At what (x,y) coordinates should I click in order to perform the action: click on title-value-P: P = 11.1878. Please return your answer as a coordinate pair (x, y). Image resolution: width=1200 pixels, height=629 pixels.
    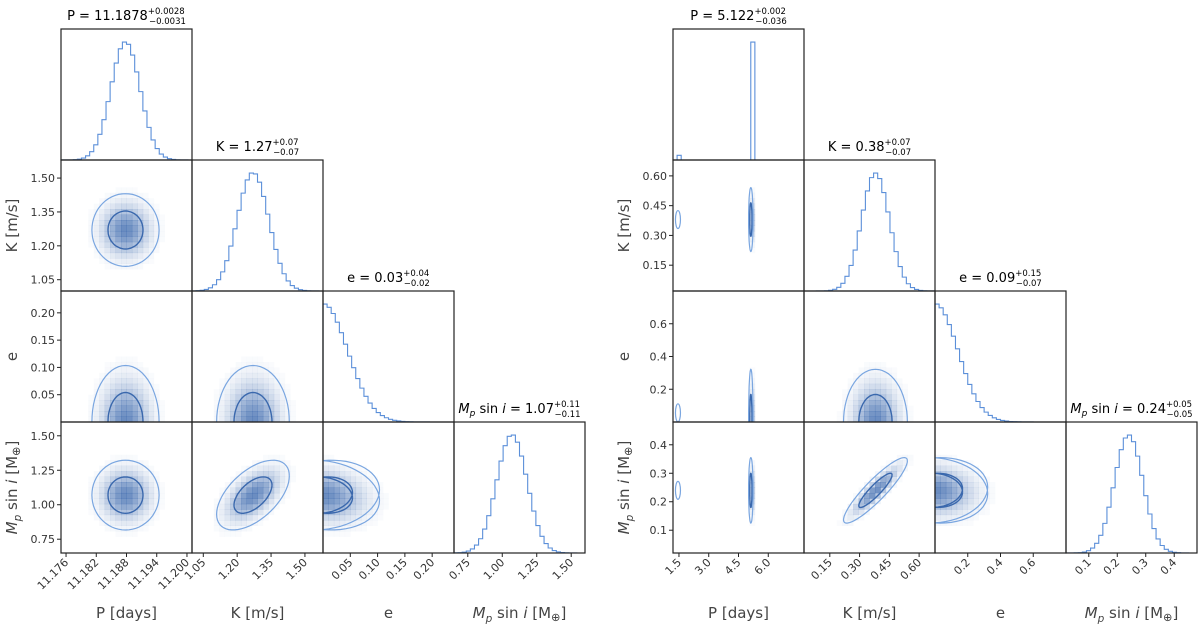
    Looking at the image, I should click on (107, 16).